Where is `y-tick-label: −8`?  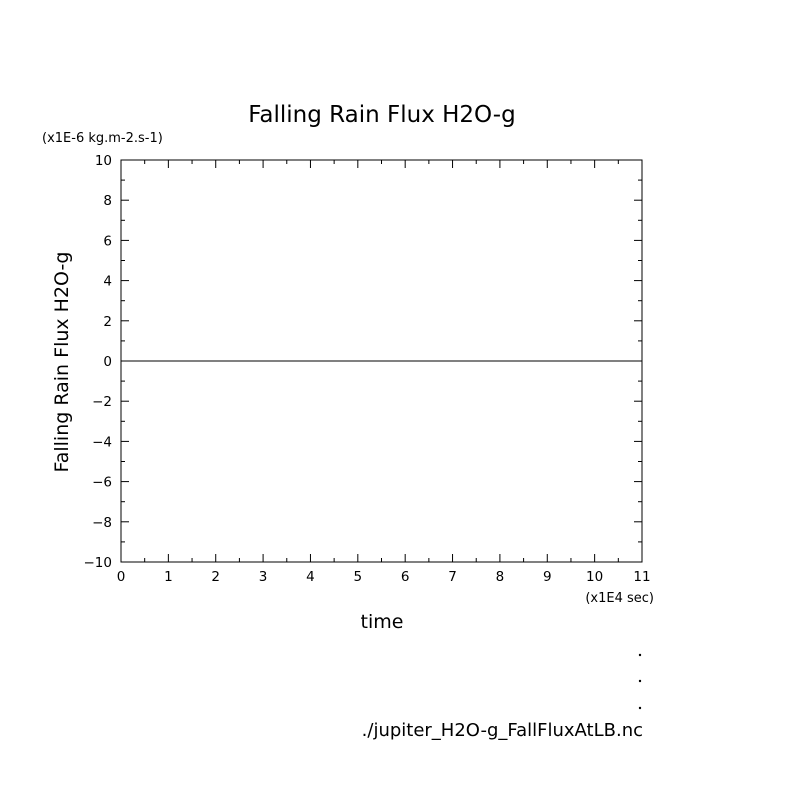
y-tick-label: −8 is located at coordinates (102, 523).